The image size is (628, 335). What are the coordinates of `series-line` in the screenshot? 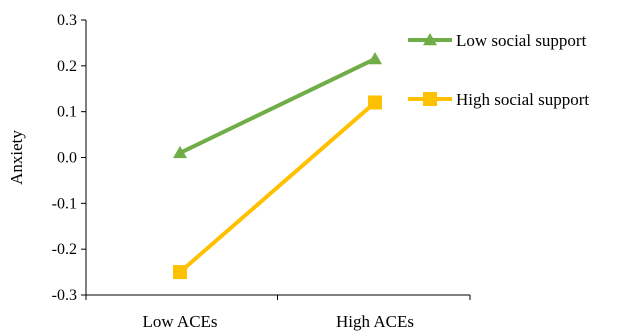 It's located at (277, 106).